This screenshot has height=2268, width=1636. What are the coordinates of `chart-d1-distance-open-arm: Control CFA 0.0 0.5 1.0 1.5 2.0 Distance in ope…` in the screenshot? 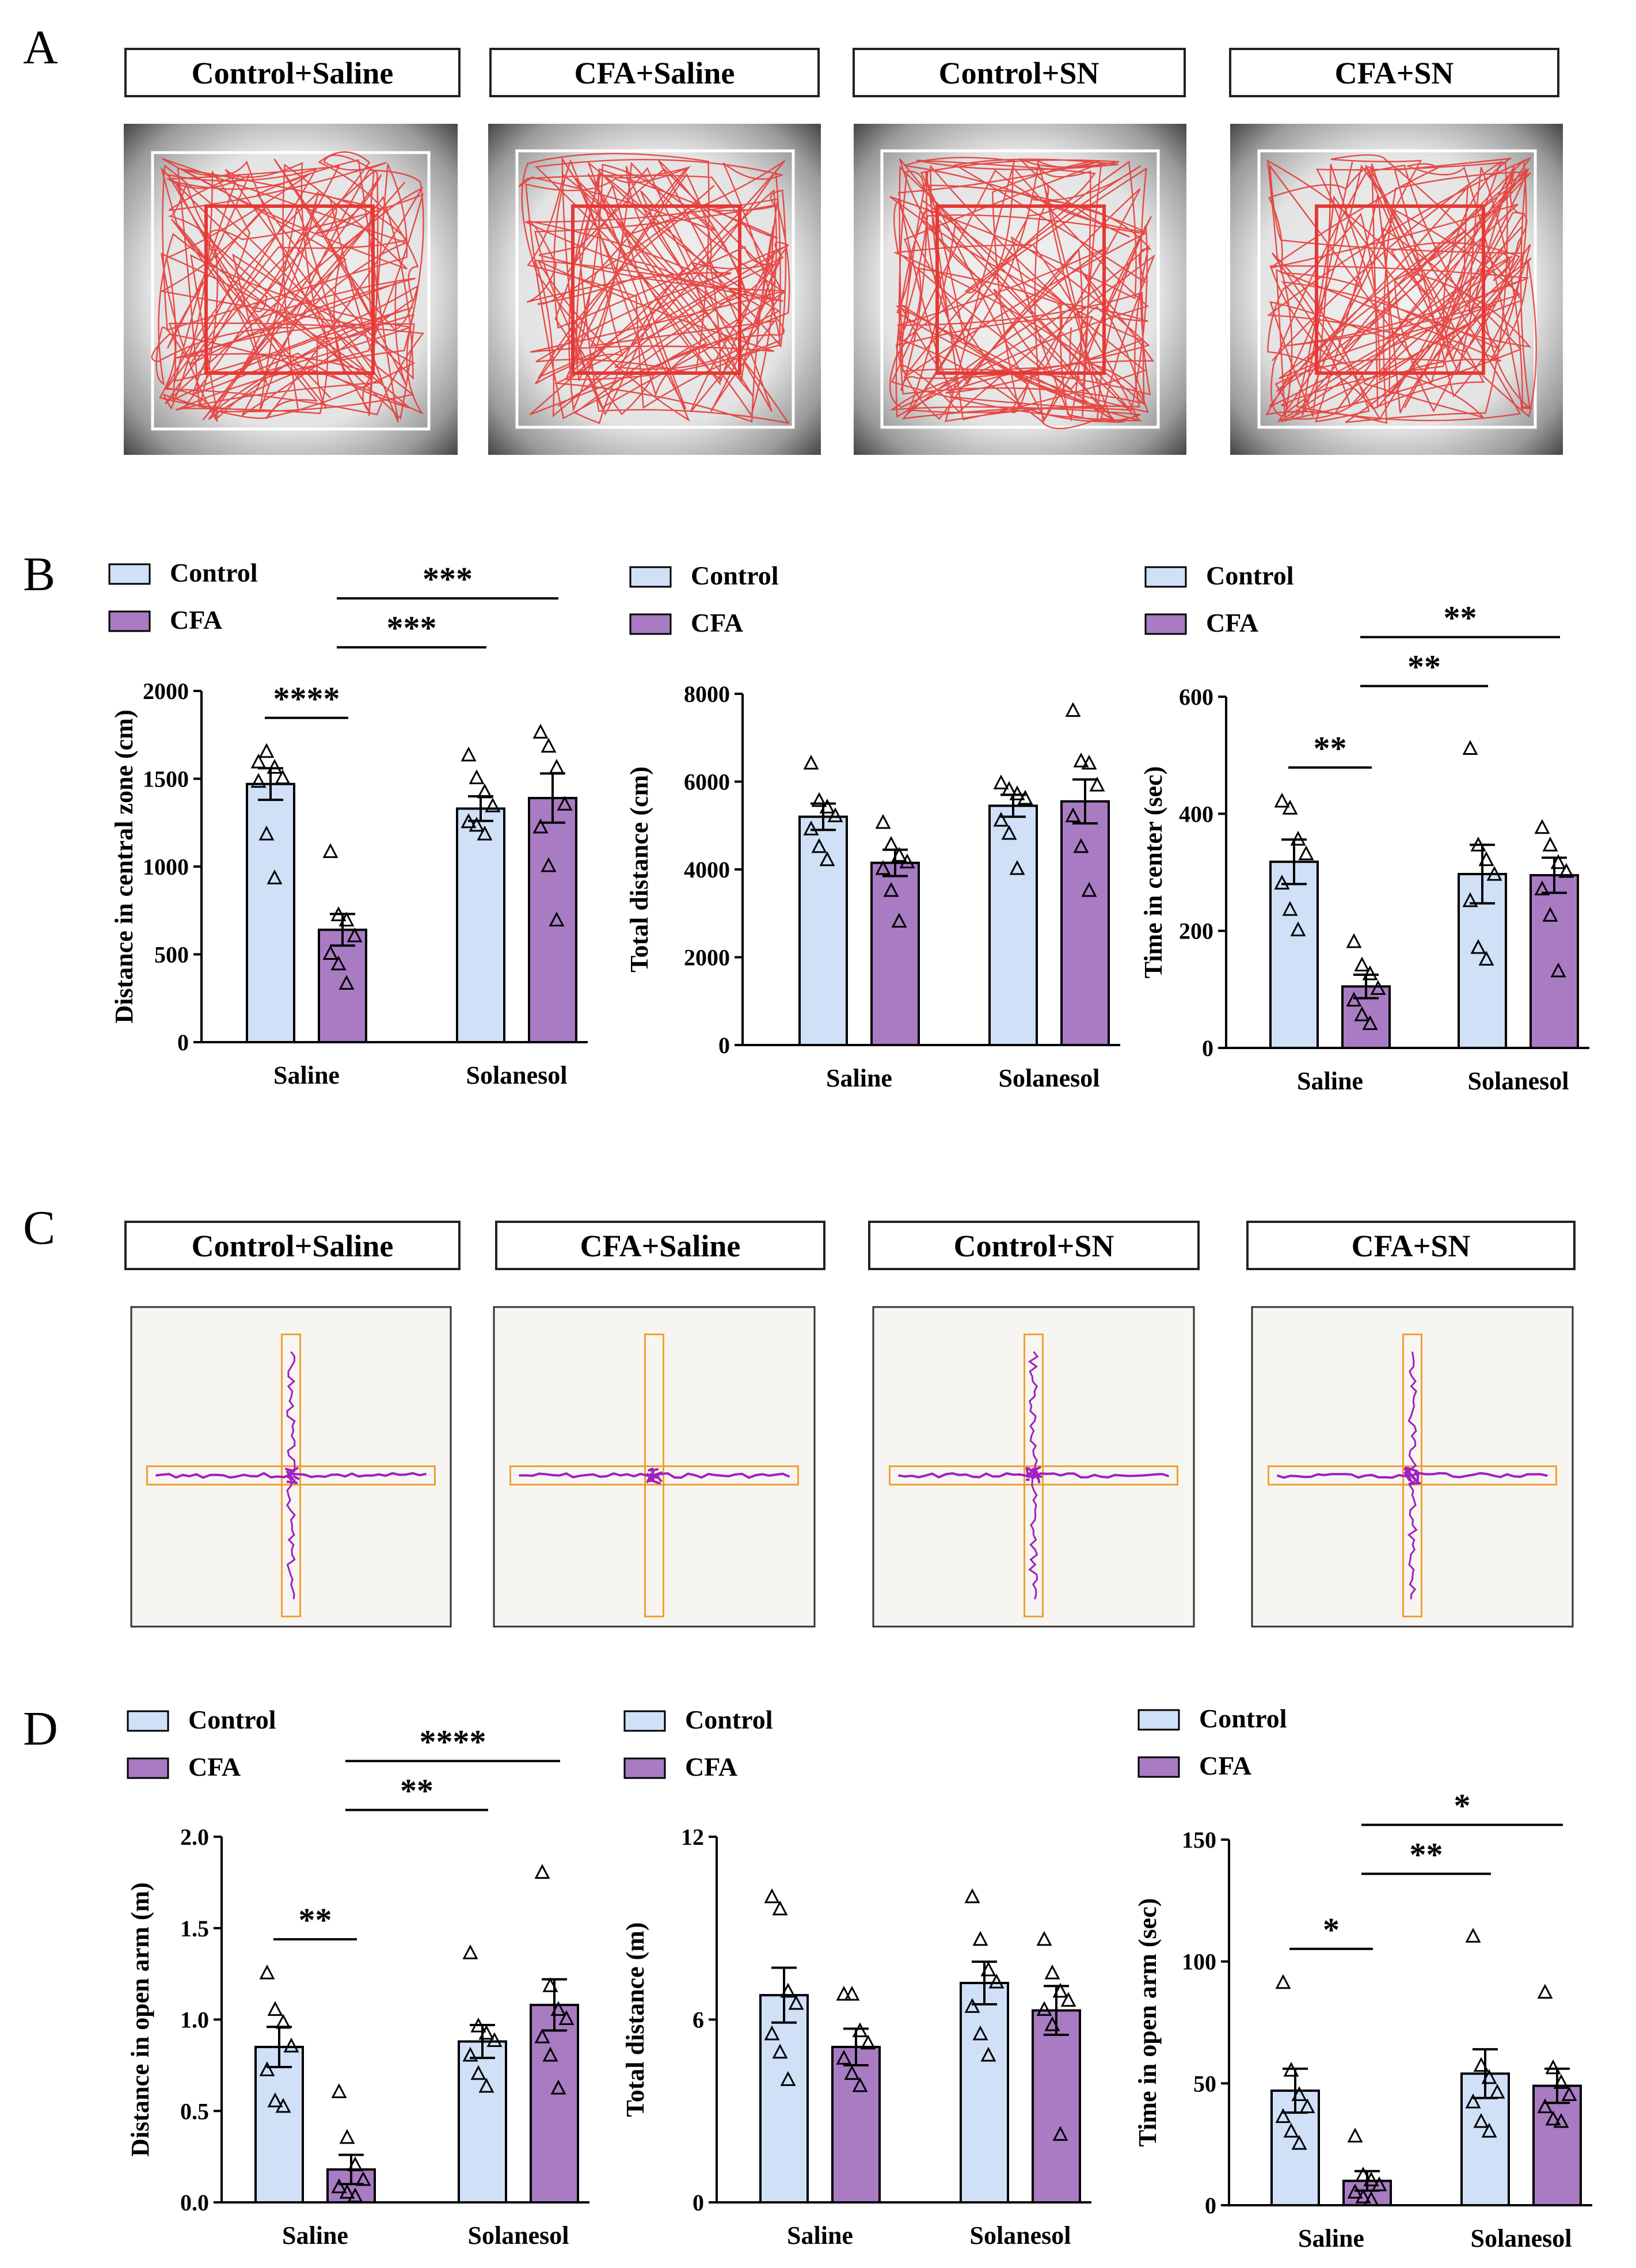 It's located at (357, 1977).